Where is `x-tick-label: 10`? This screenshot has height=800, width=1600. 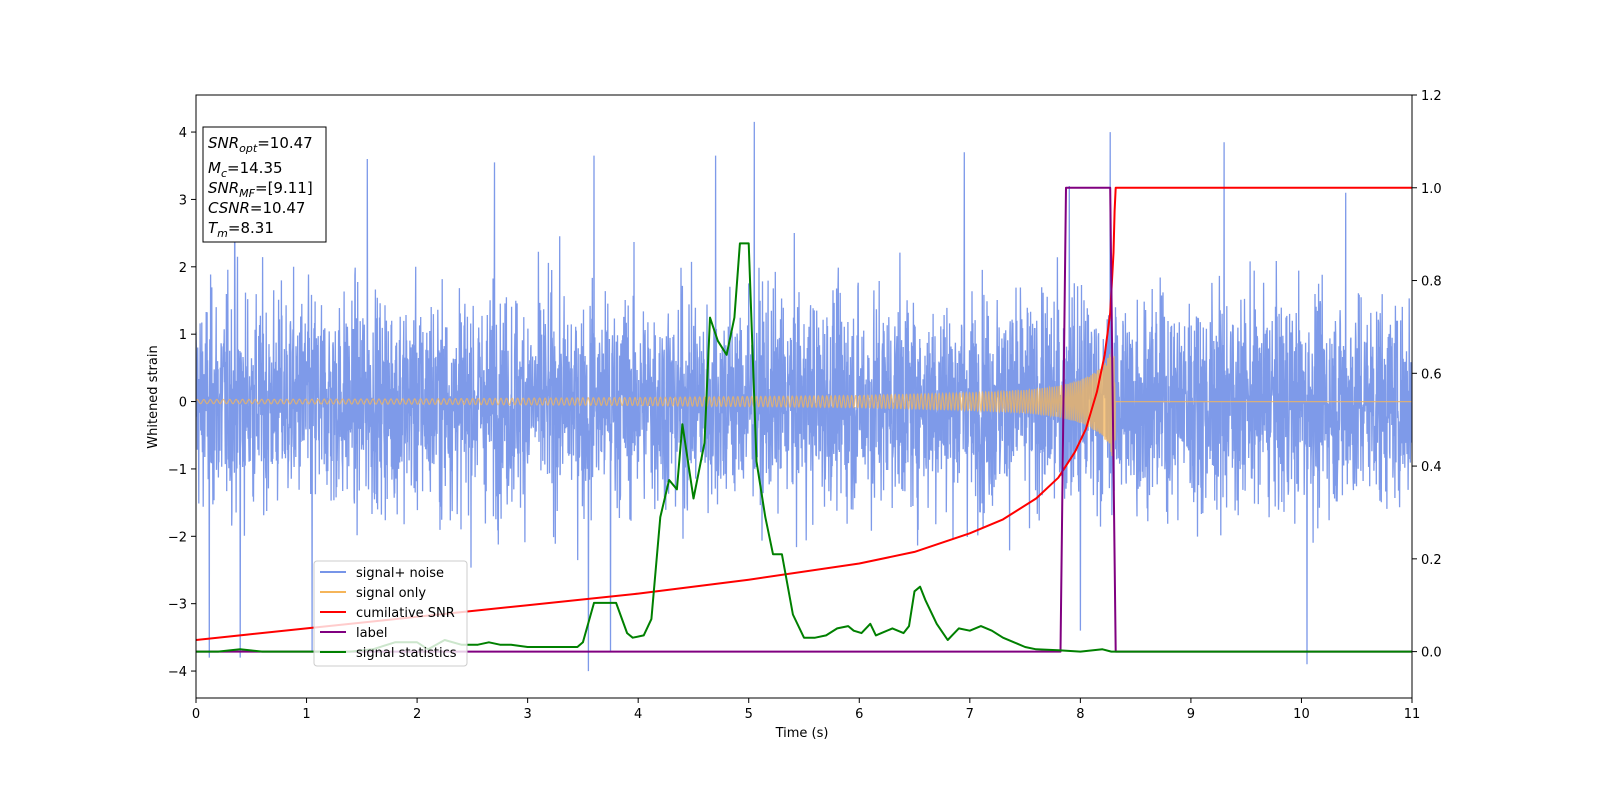 x-tick-label: 10 is located at coordinates (1301, 714).